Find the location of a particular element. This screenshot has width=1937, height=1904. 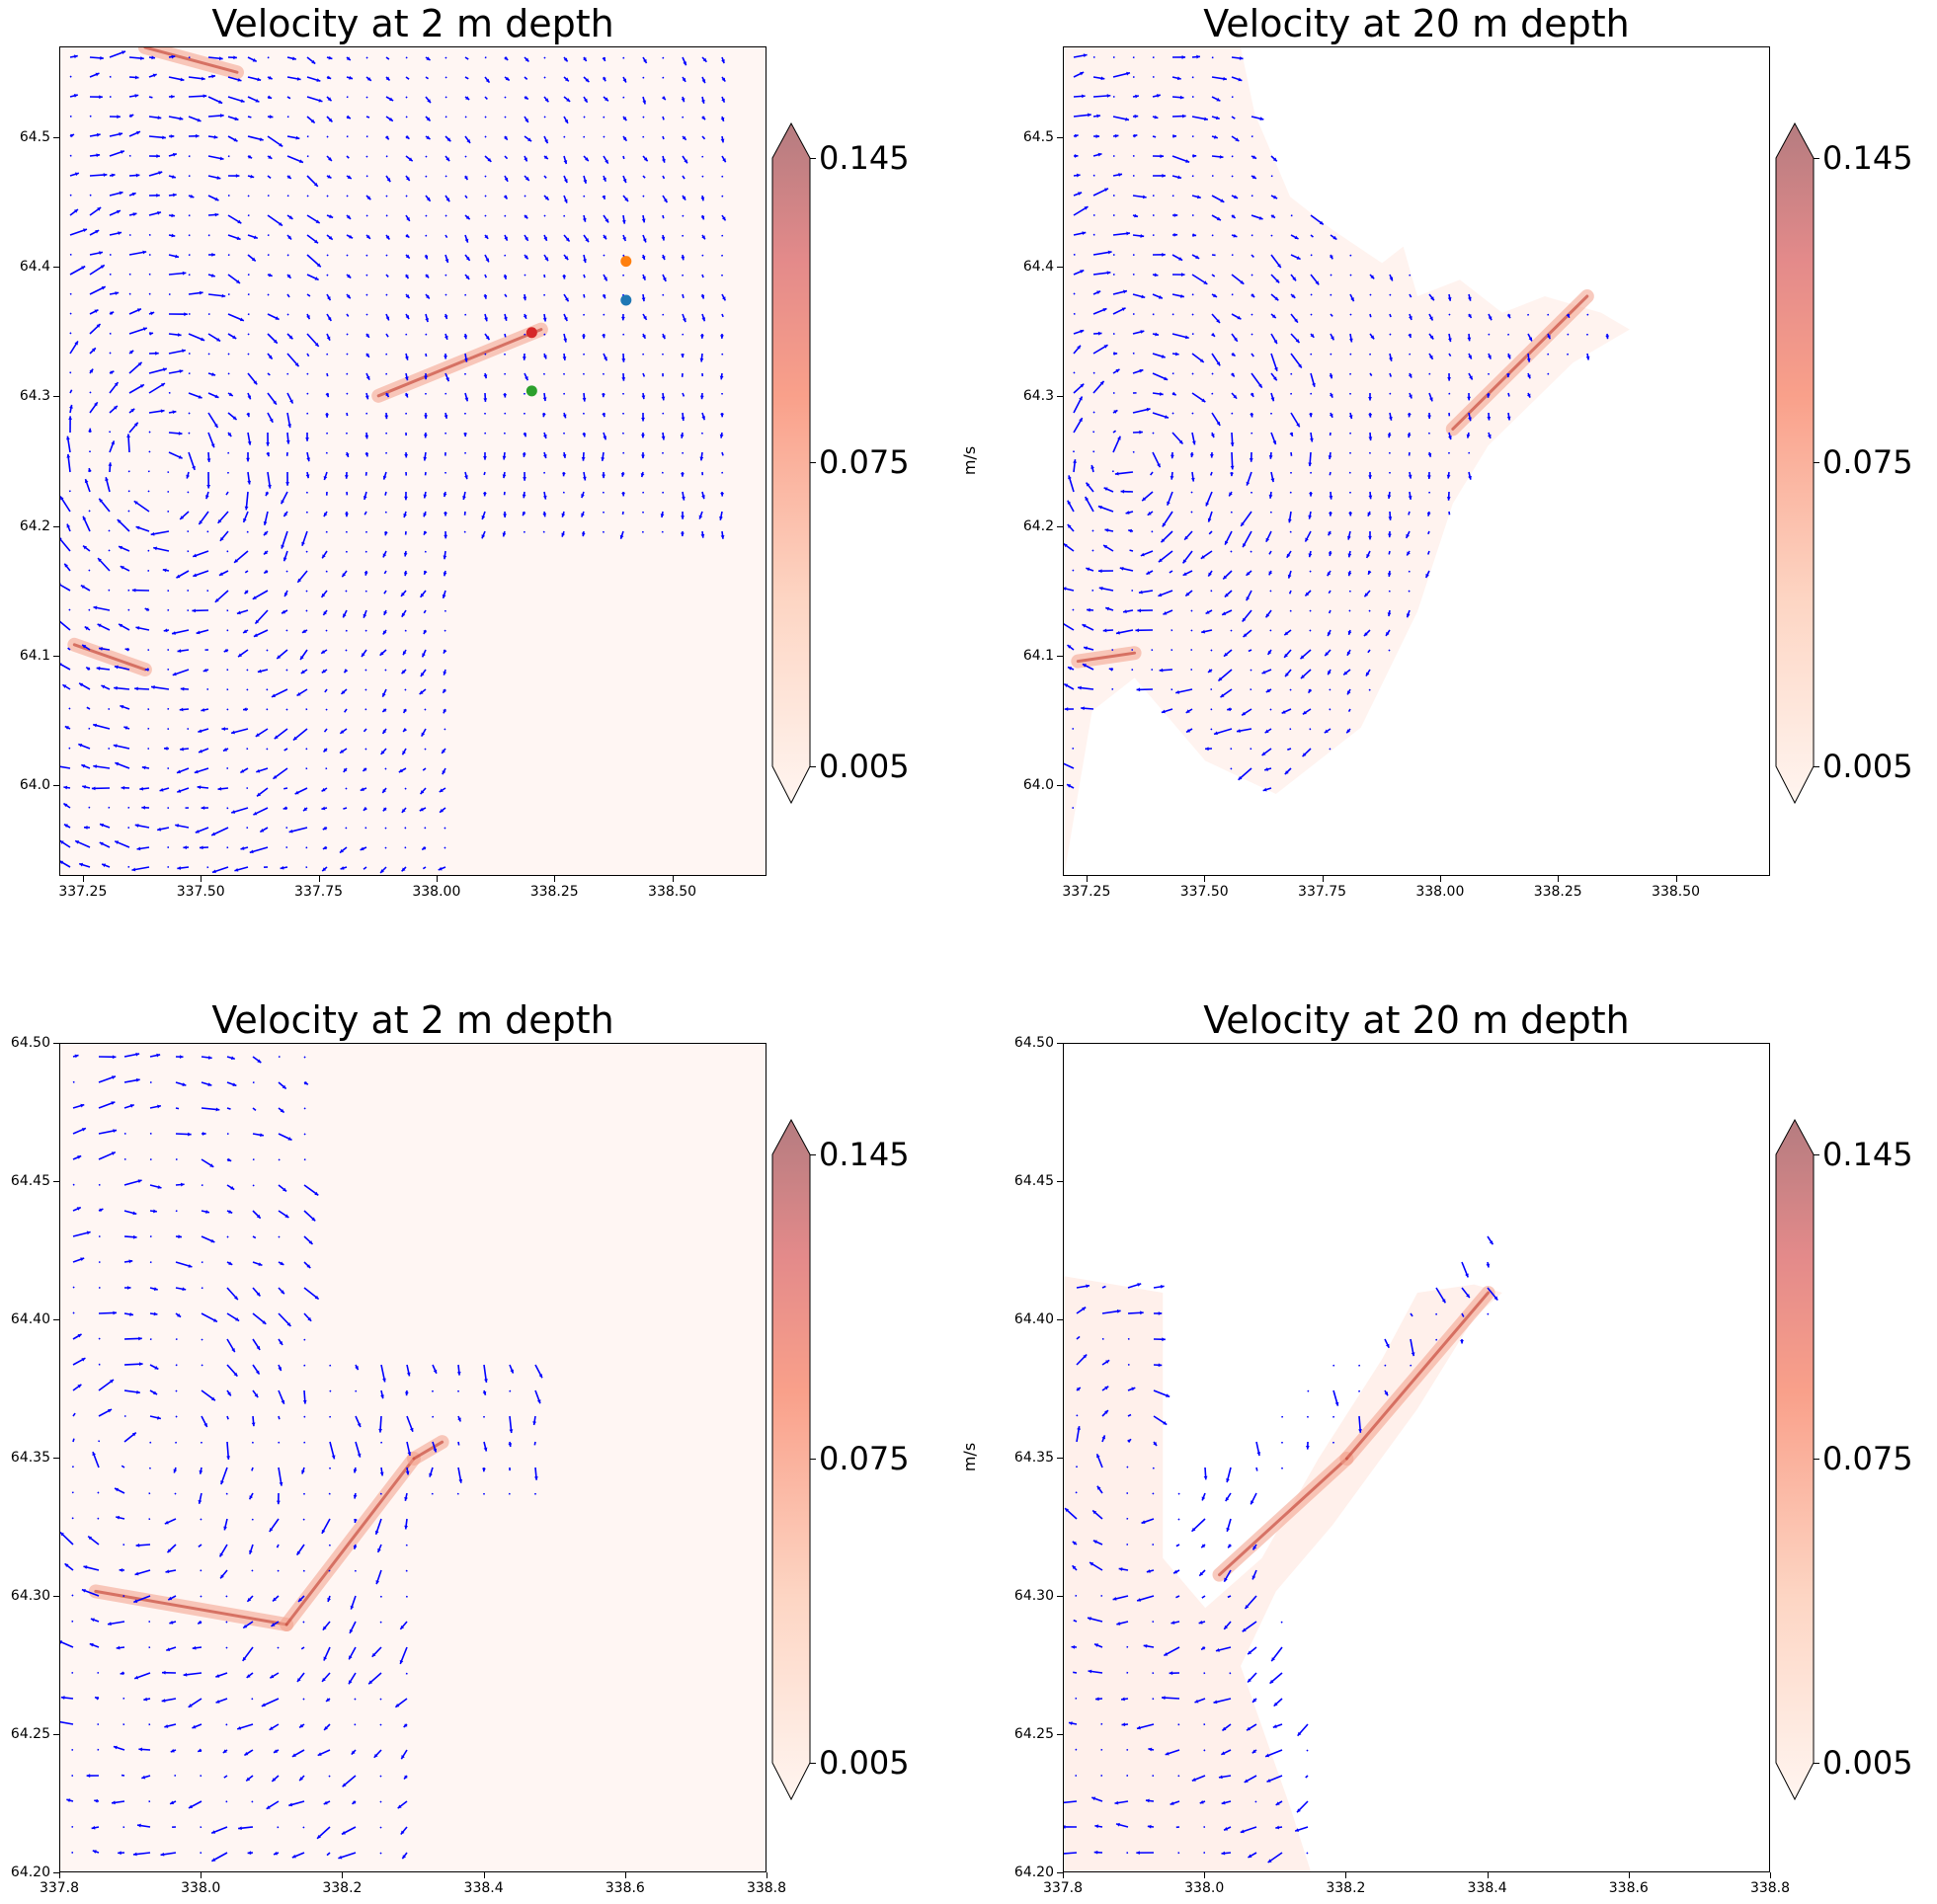

speed-highlight-core is located at coordinates (459, 363).